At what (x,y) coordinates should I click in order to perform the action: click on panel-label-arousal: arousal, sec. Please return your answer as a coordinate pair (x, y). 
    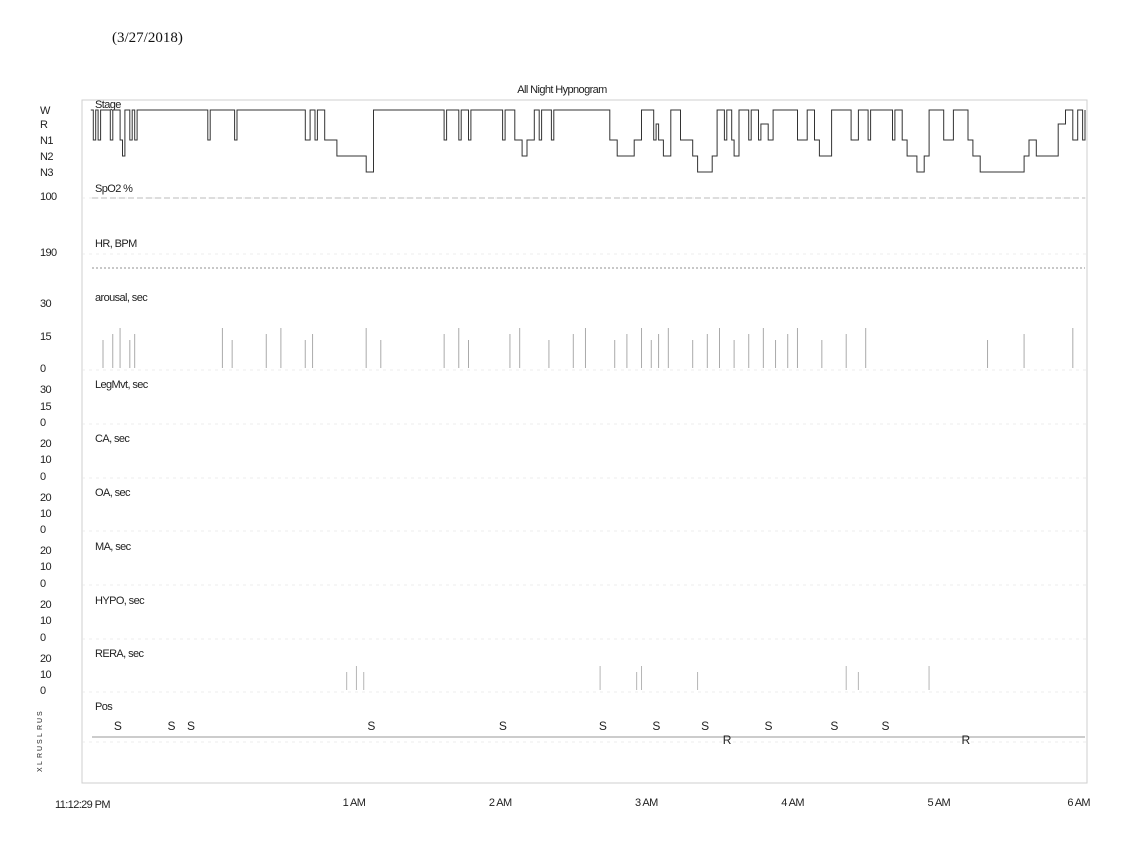
    Looking at the image, I should click on (121, 298).